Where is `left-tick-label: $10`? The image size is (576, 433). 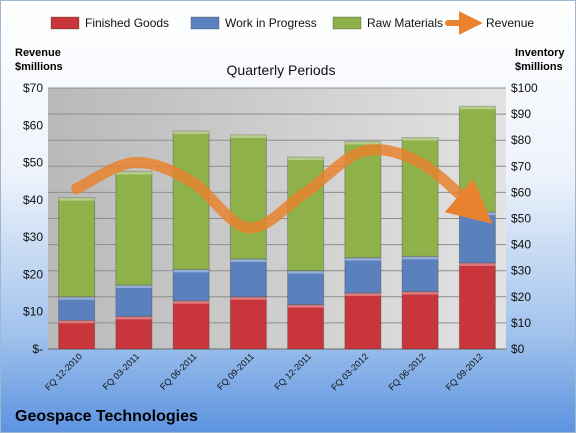
left-tick-label: $10 is located at coordinates (33, 312).